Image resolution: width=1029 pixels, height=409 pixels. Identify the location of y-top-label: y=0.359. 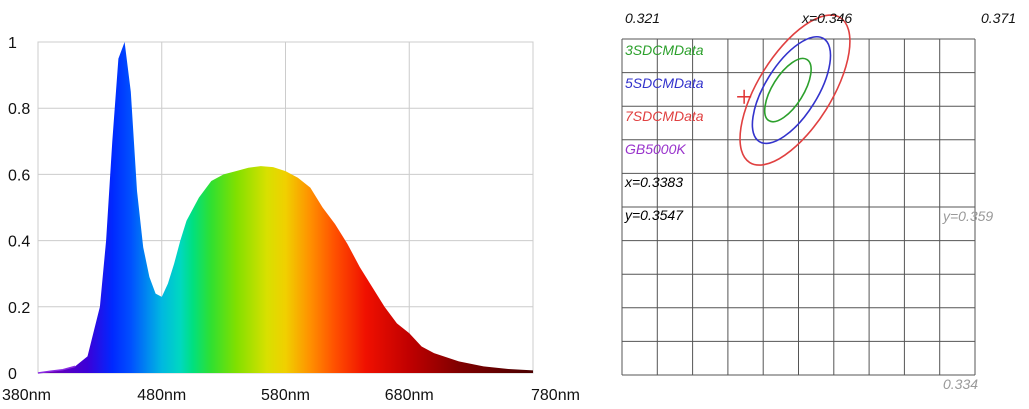
(967, 216).